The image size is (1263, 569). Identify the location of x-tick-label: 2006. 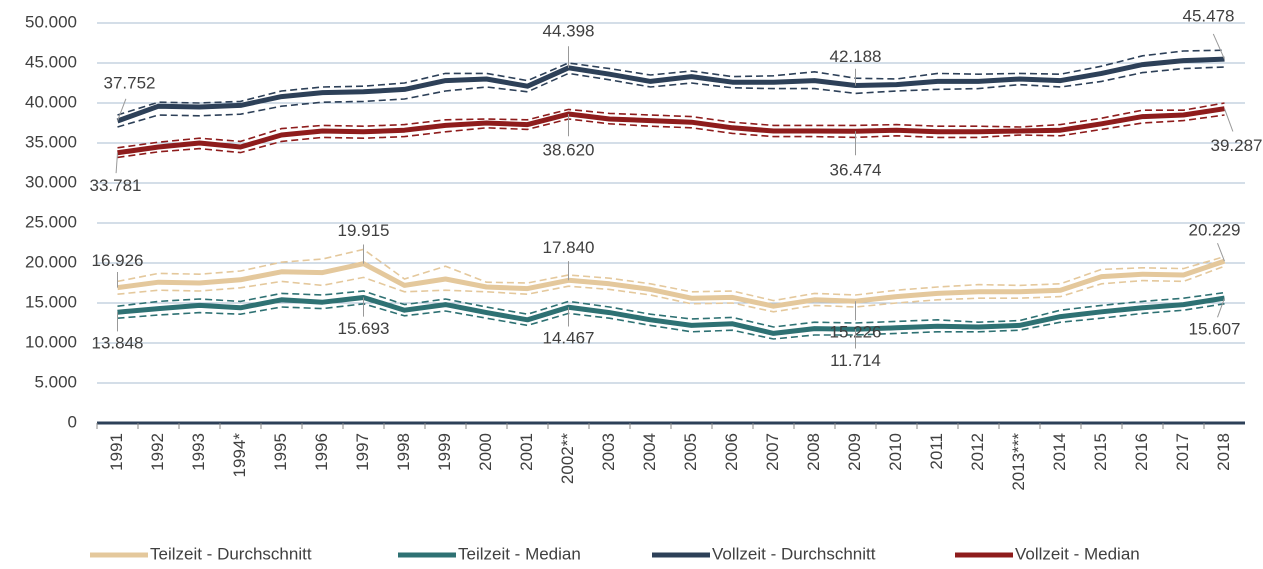
(731, 452).